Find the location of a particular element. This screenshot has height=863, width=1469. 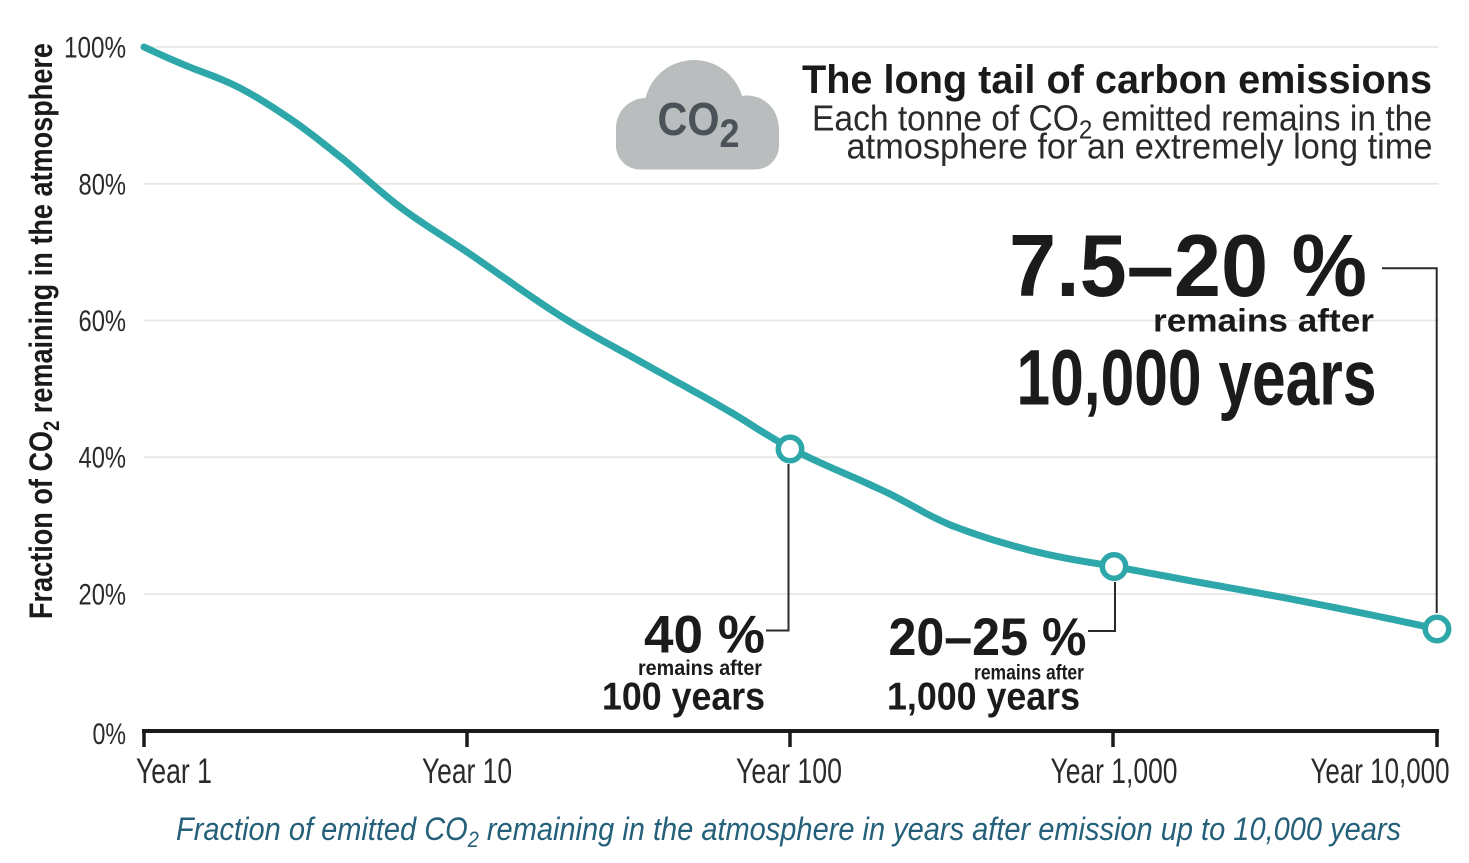

svg-text: 0% is located at coordinates (110, 734).